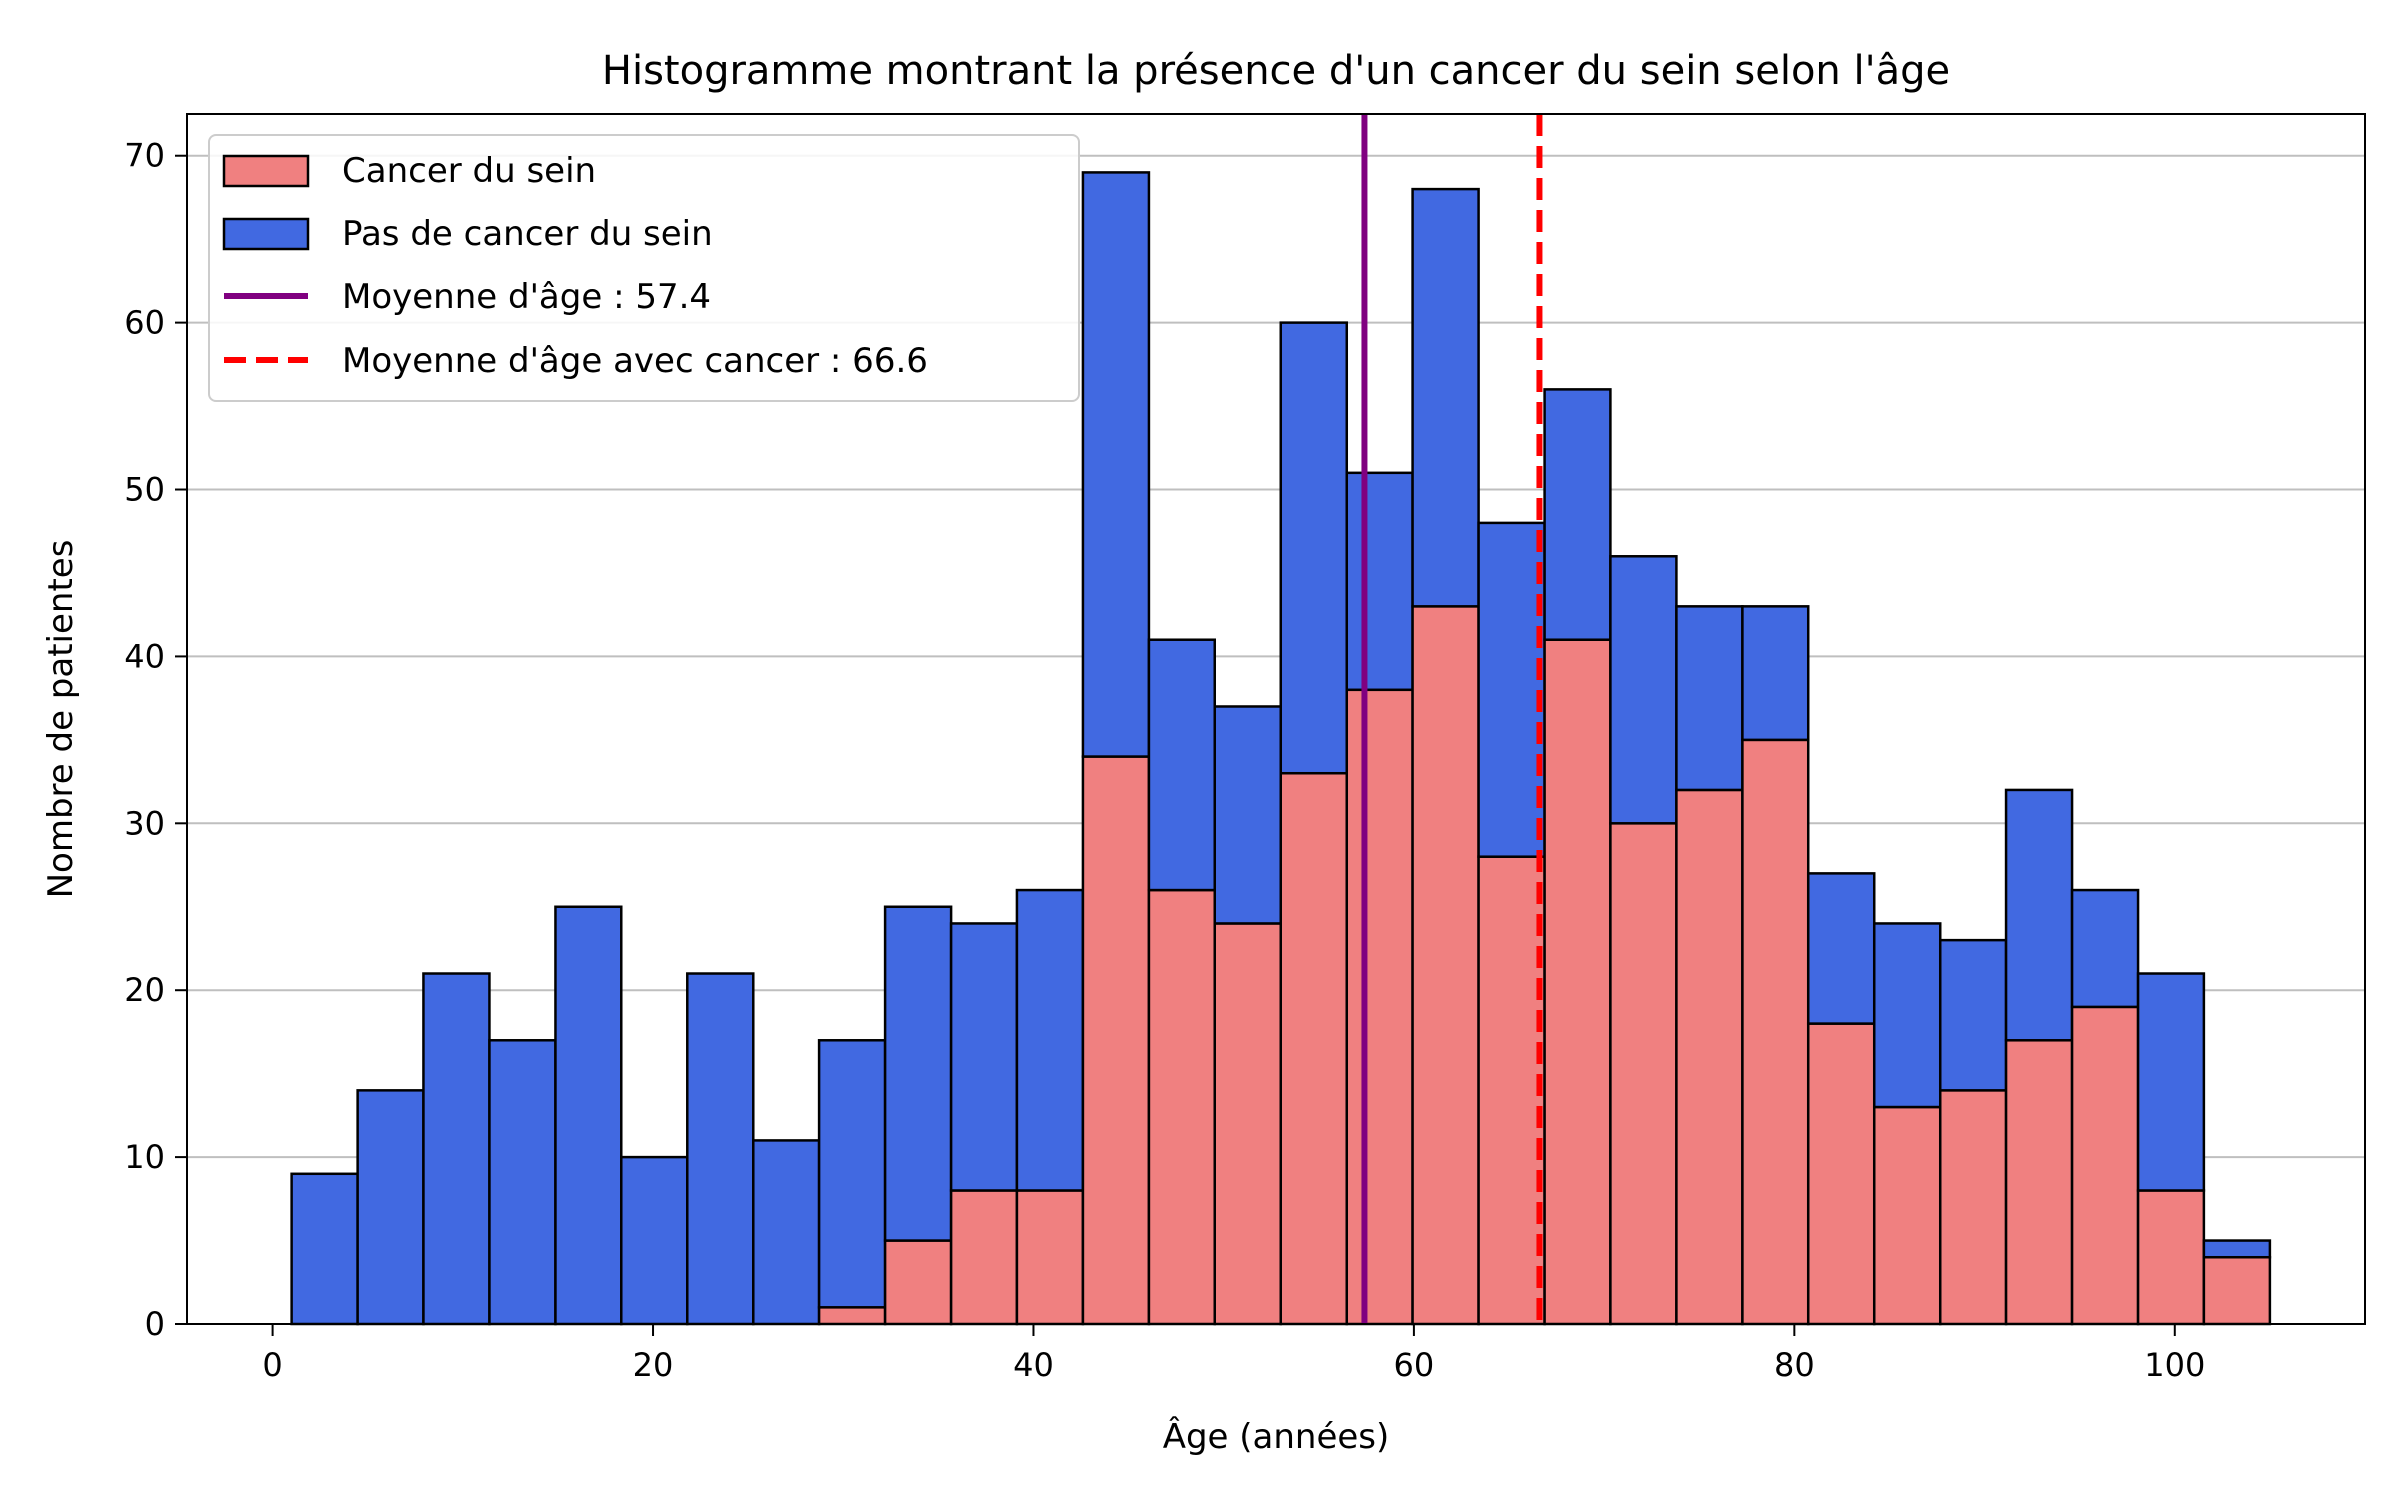 Image resolution: width=2400 pixels, height=1500 pixels. What do you see at coordinates (1794, 1365) in the screenshot?
I see `x-tick-label: 80` at bounding box center [1794, 1365].